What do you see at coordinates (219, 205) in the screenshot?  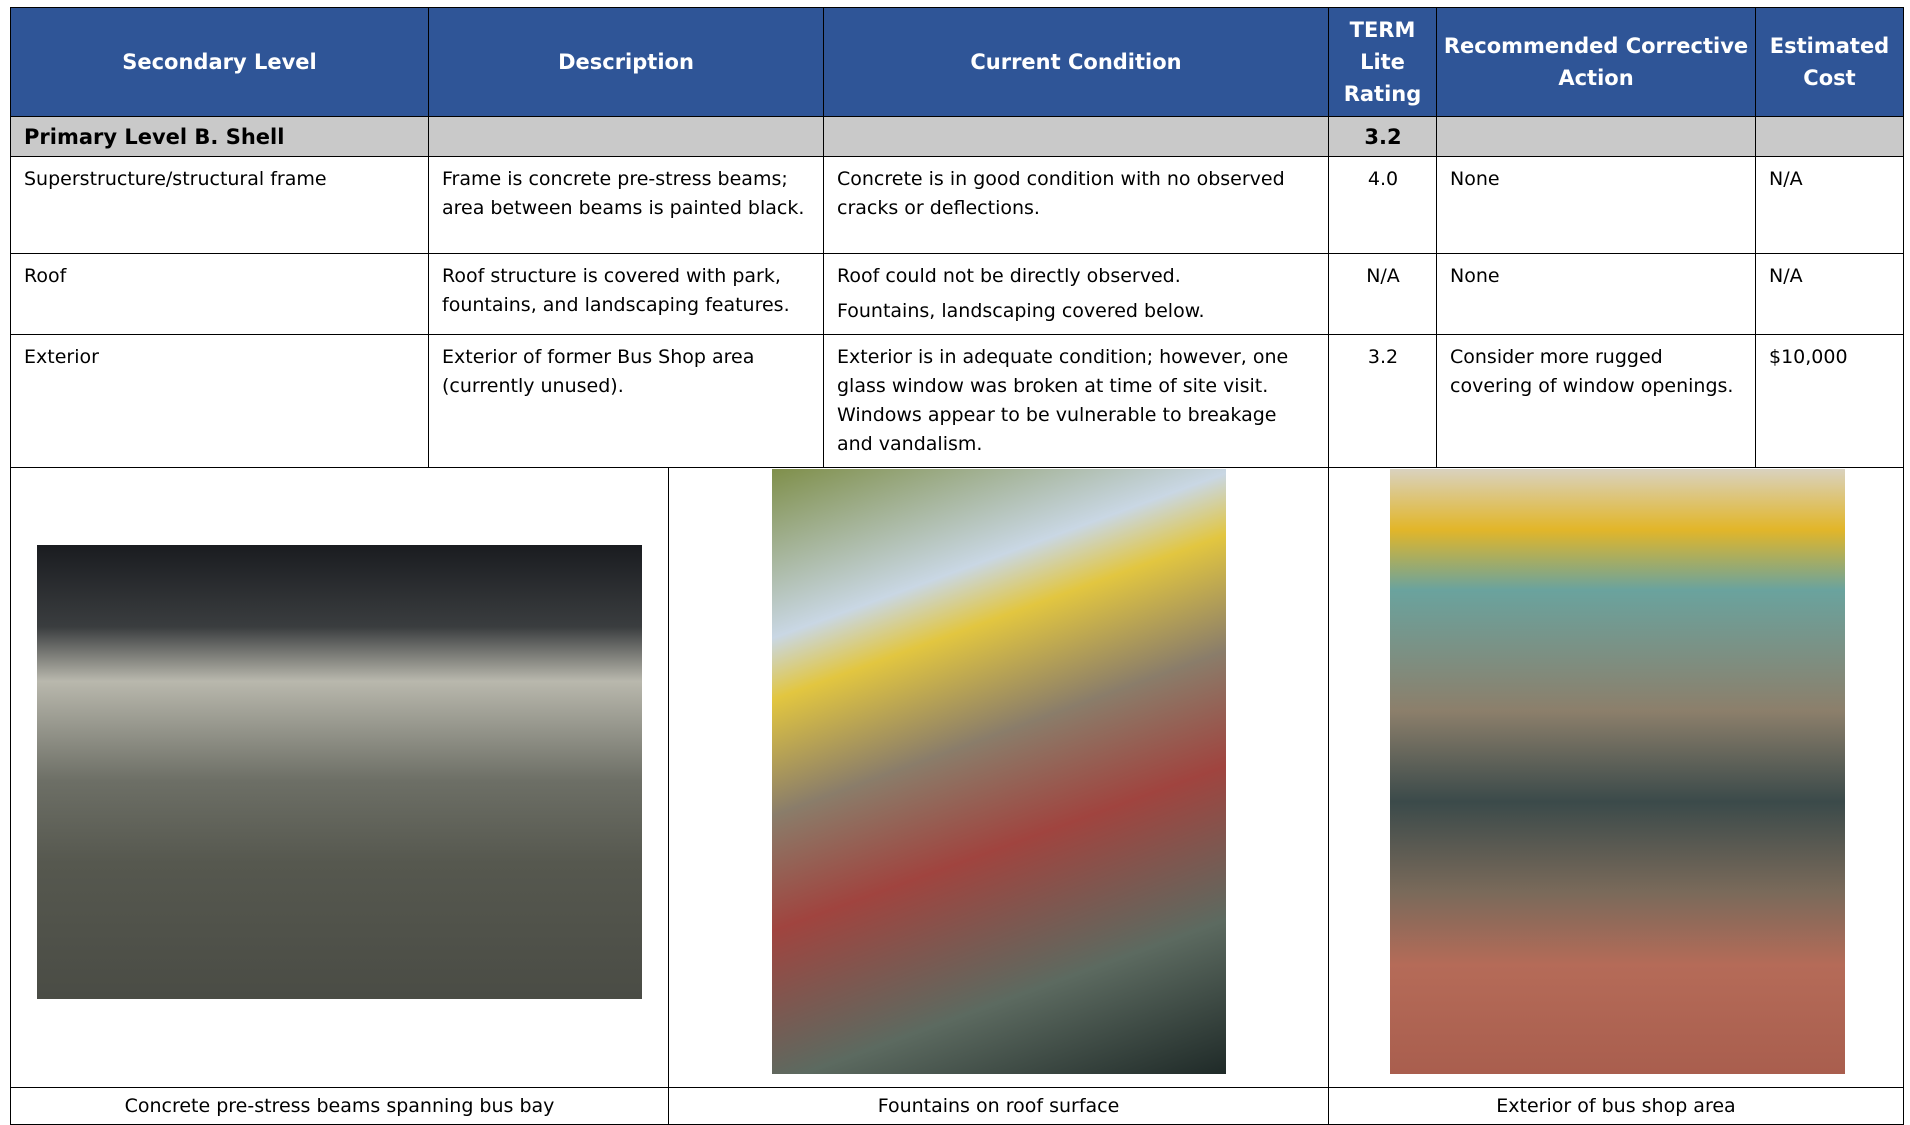 I see `cell: Superstructure/structural frame` at bounding box center [219, 205].